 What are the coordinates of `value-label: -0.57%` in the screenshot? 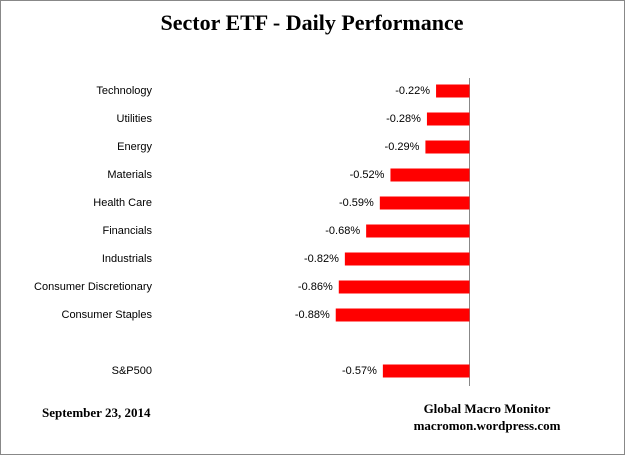 It's located at (359, 371).